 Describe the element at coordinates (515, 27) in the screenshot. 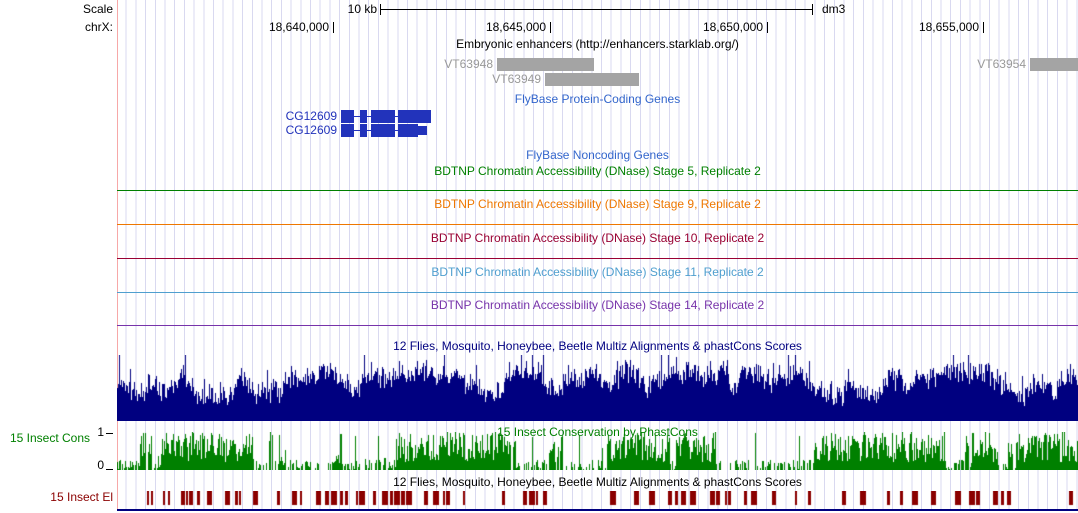

I see `ruler-tick-label: 18,645,000` at that location.